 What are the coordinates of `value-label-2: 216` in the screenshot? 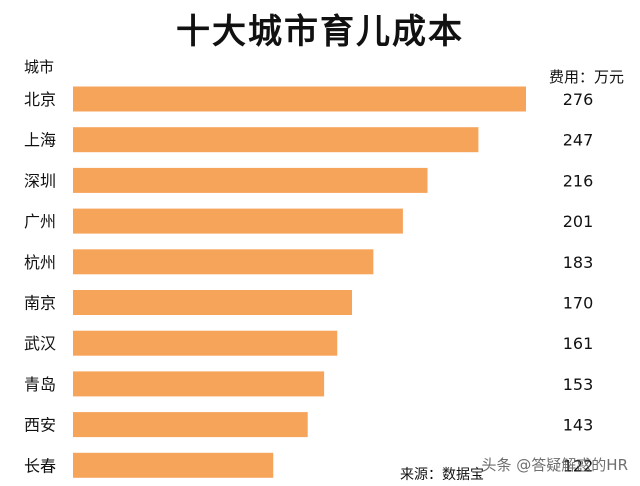 It's located at (578, 180).